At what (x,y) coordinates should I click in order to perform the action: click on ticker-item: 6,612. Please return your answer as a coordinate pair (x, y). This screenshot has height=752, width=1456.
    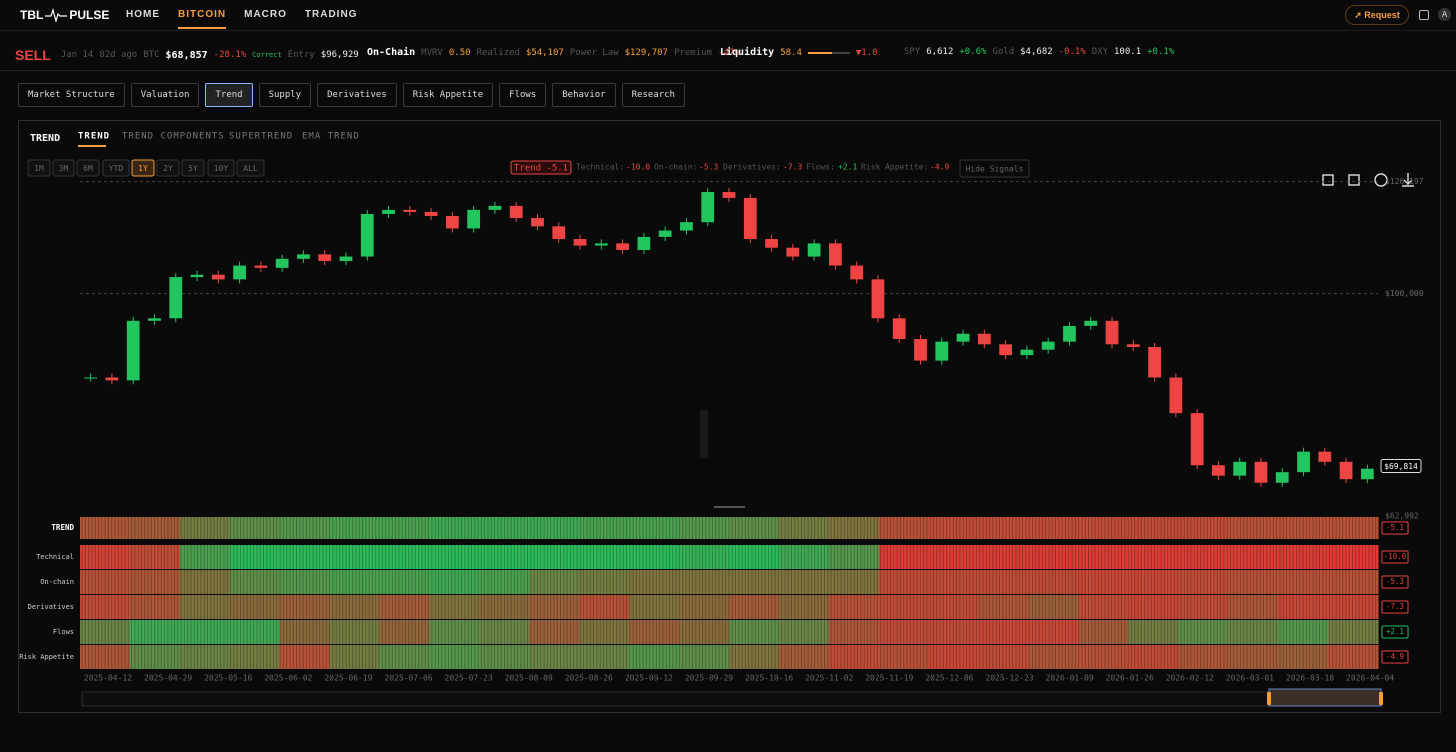
    Looking at the image, I should click on (940, 52).